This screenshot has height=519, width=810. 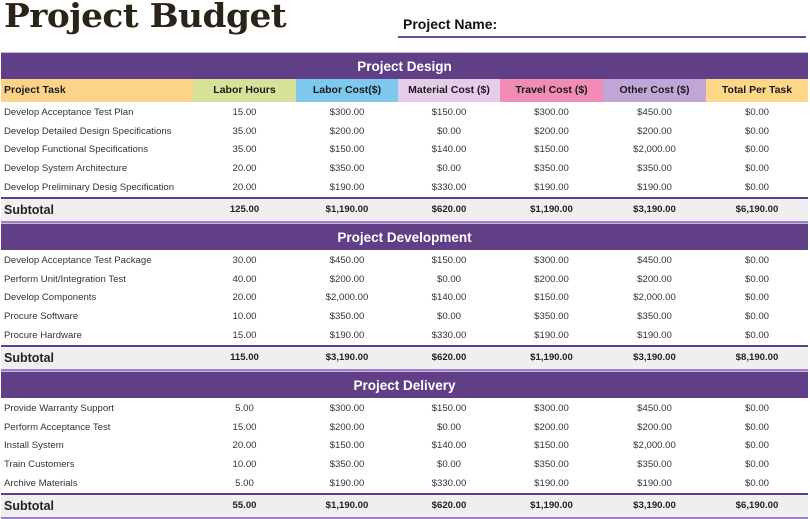 What do you see at coordinates (65, 279) in the screenshot?
I see `task-name: Perform Unit/Integration Test` at bounding box center [65, 279].